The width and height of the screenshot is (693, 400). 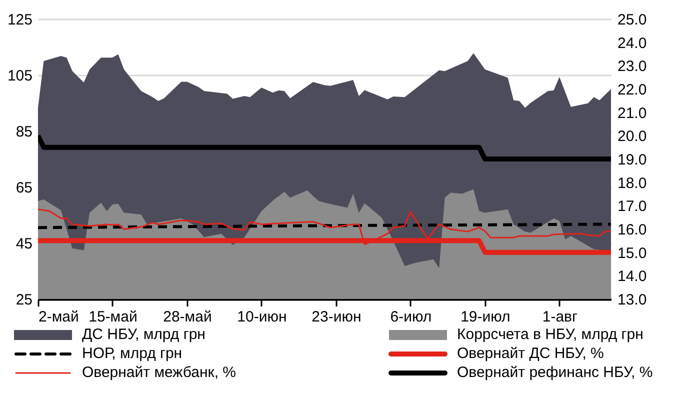 I want to click on x-tick-label: 19-июл, so click(x=485, y=317).